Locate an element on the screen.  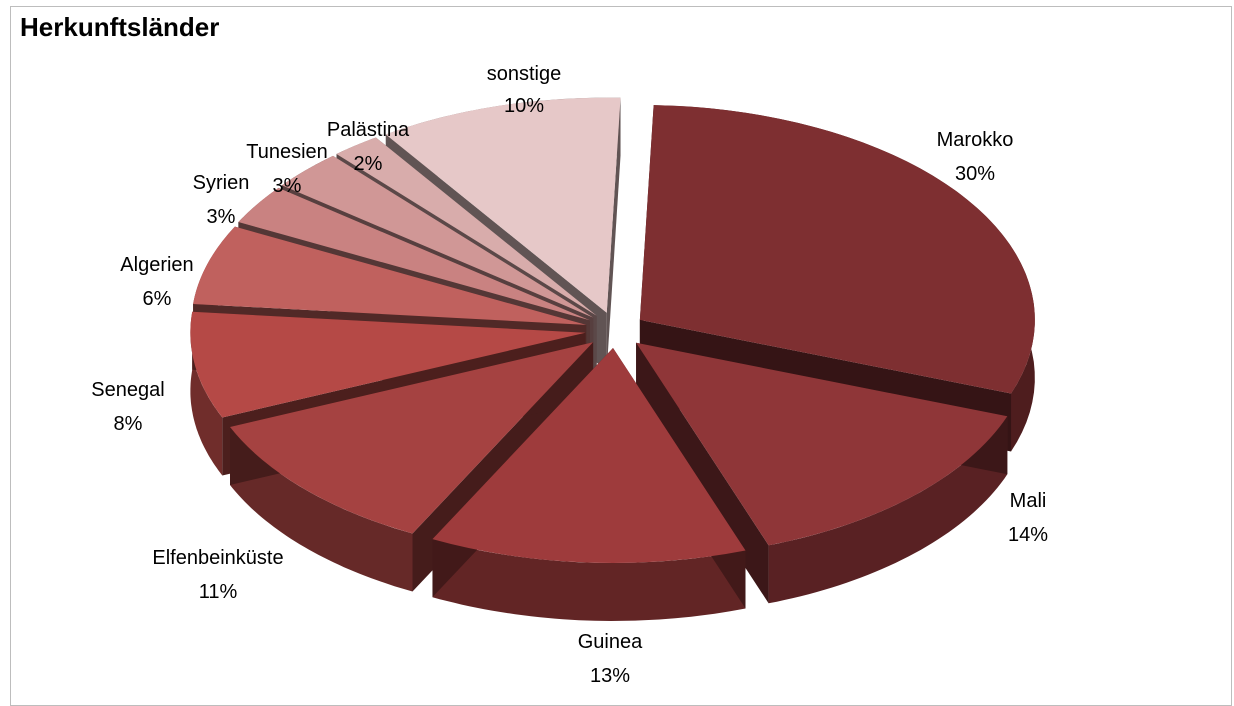
slice-sonstige is located at coordinates (503, 205).